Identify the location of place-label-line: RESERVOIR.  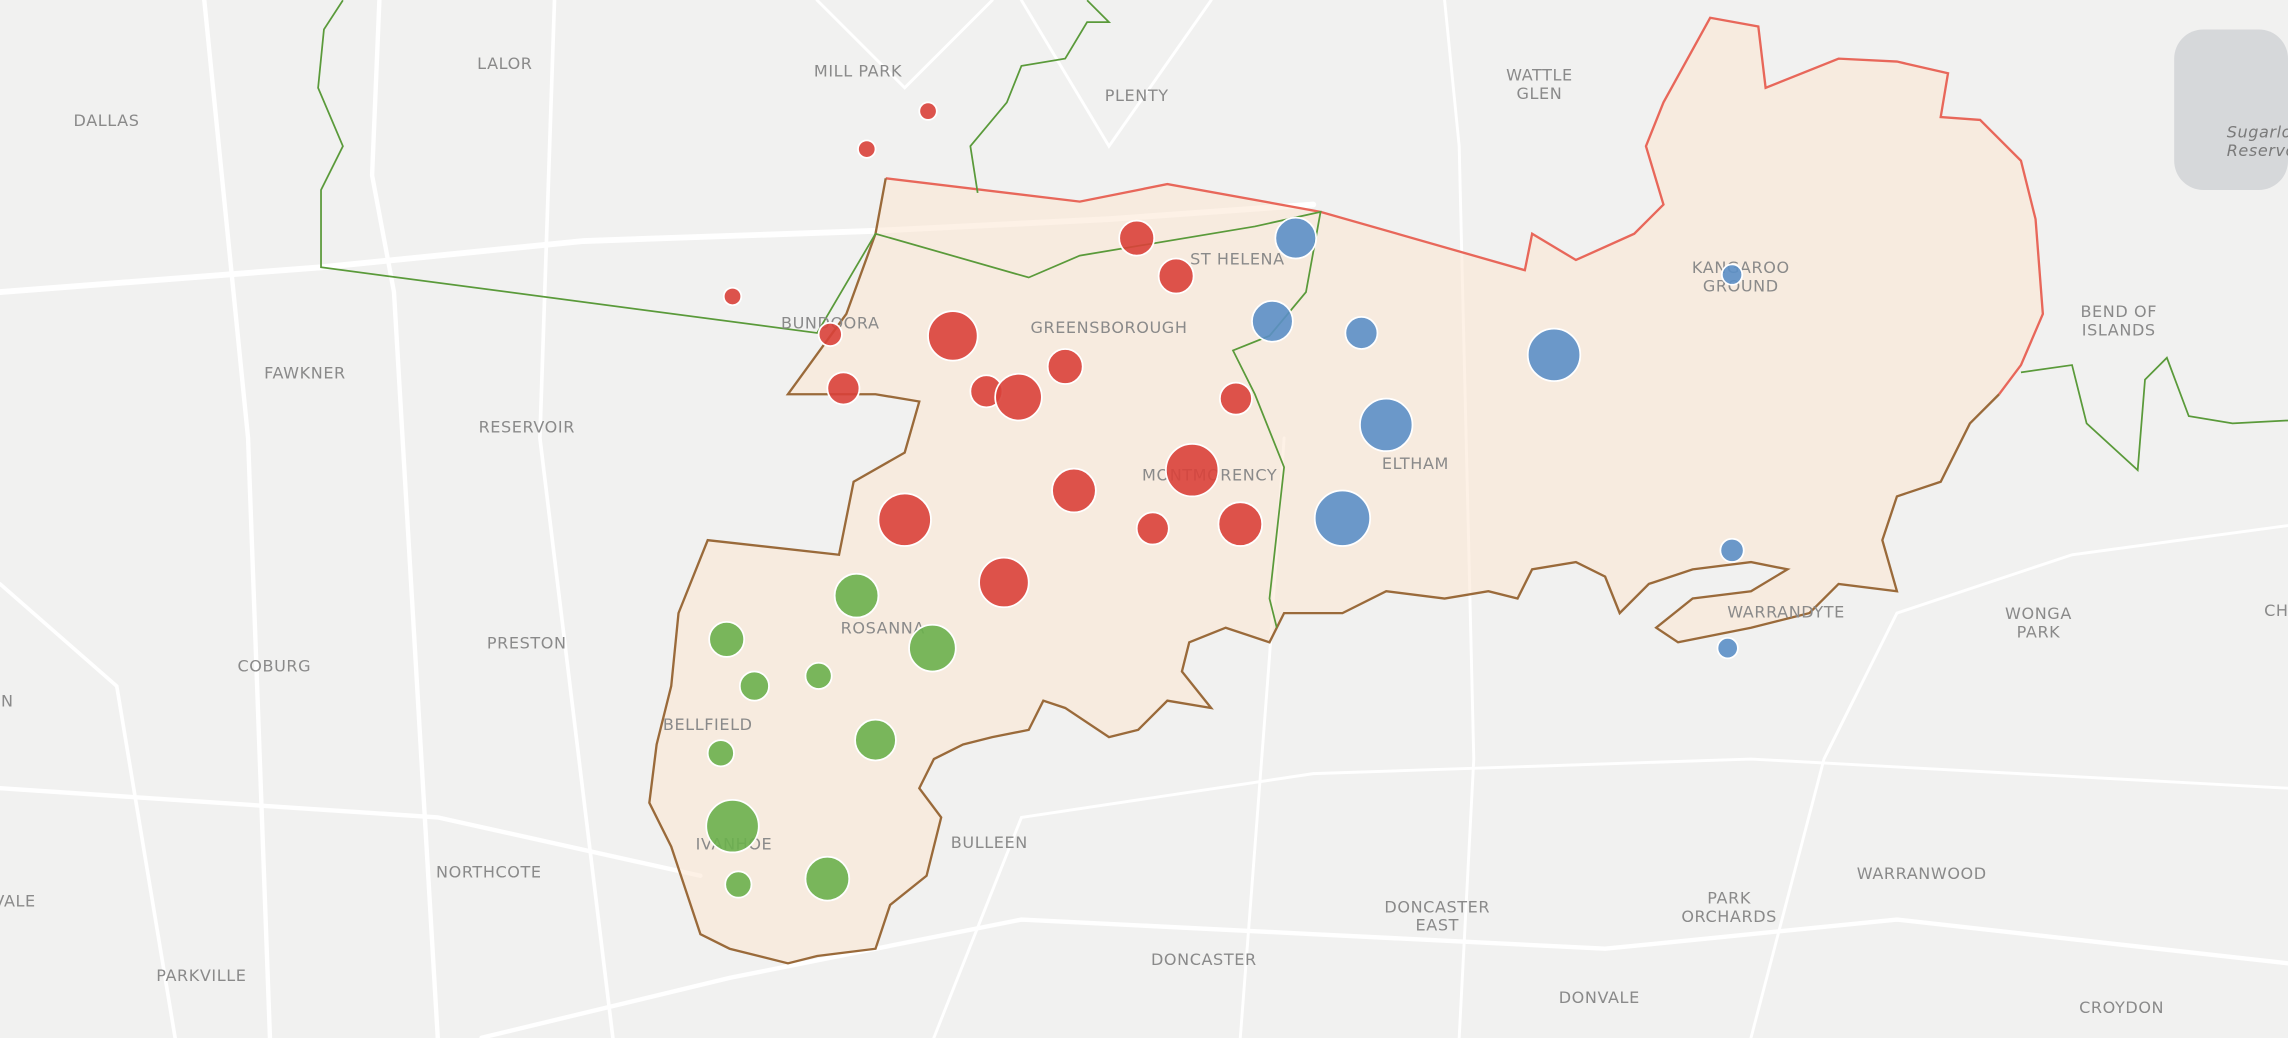
(527, 426).